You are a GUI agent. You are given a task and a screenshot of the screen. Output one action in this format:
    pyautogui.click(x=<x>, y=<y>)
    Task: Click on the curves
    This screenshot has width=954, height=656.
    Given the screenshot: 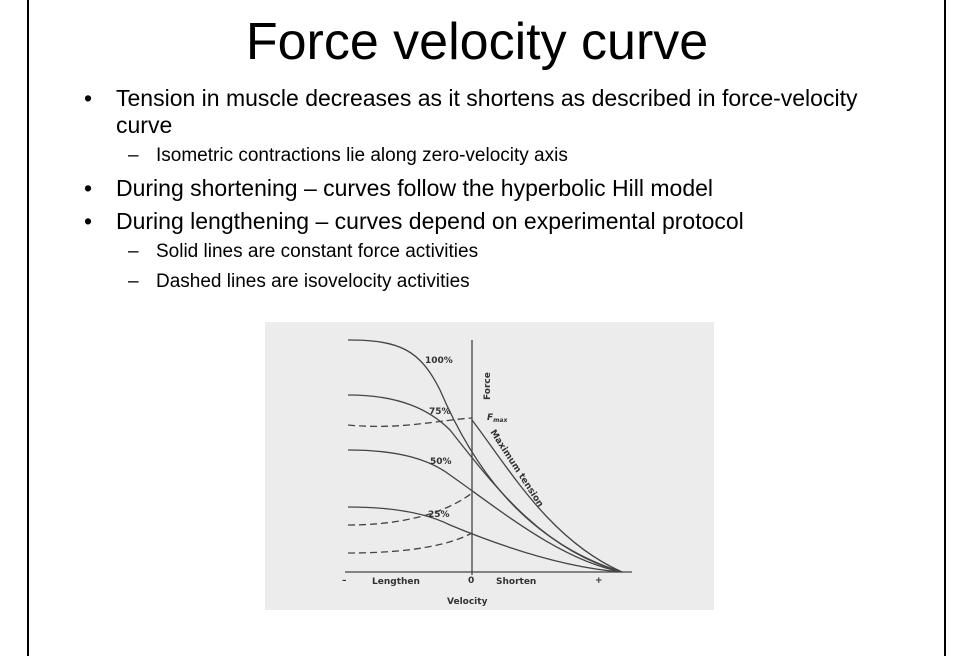 What is the action you would take?
    pyautogui.click(x=488, y=457)
    